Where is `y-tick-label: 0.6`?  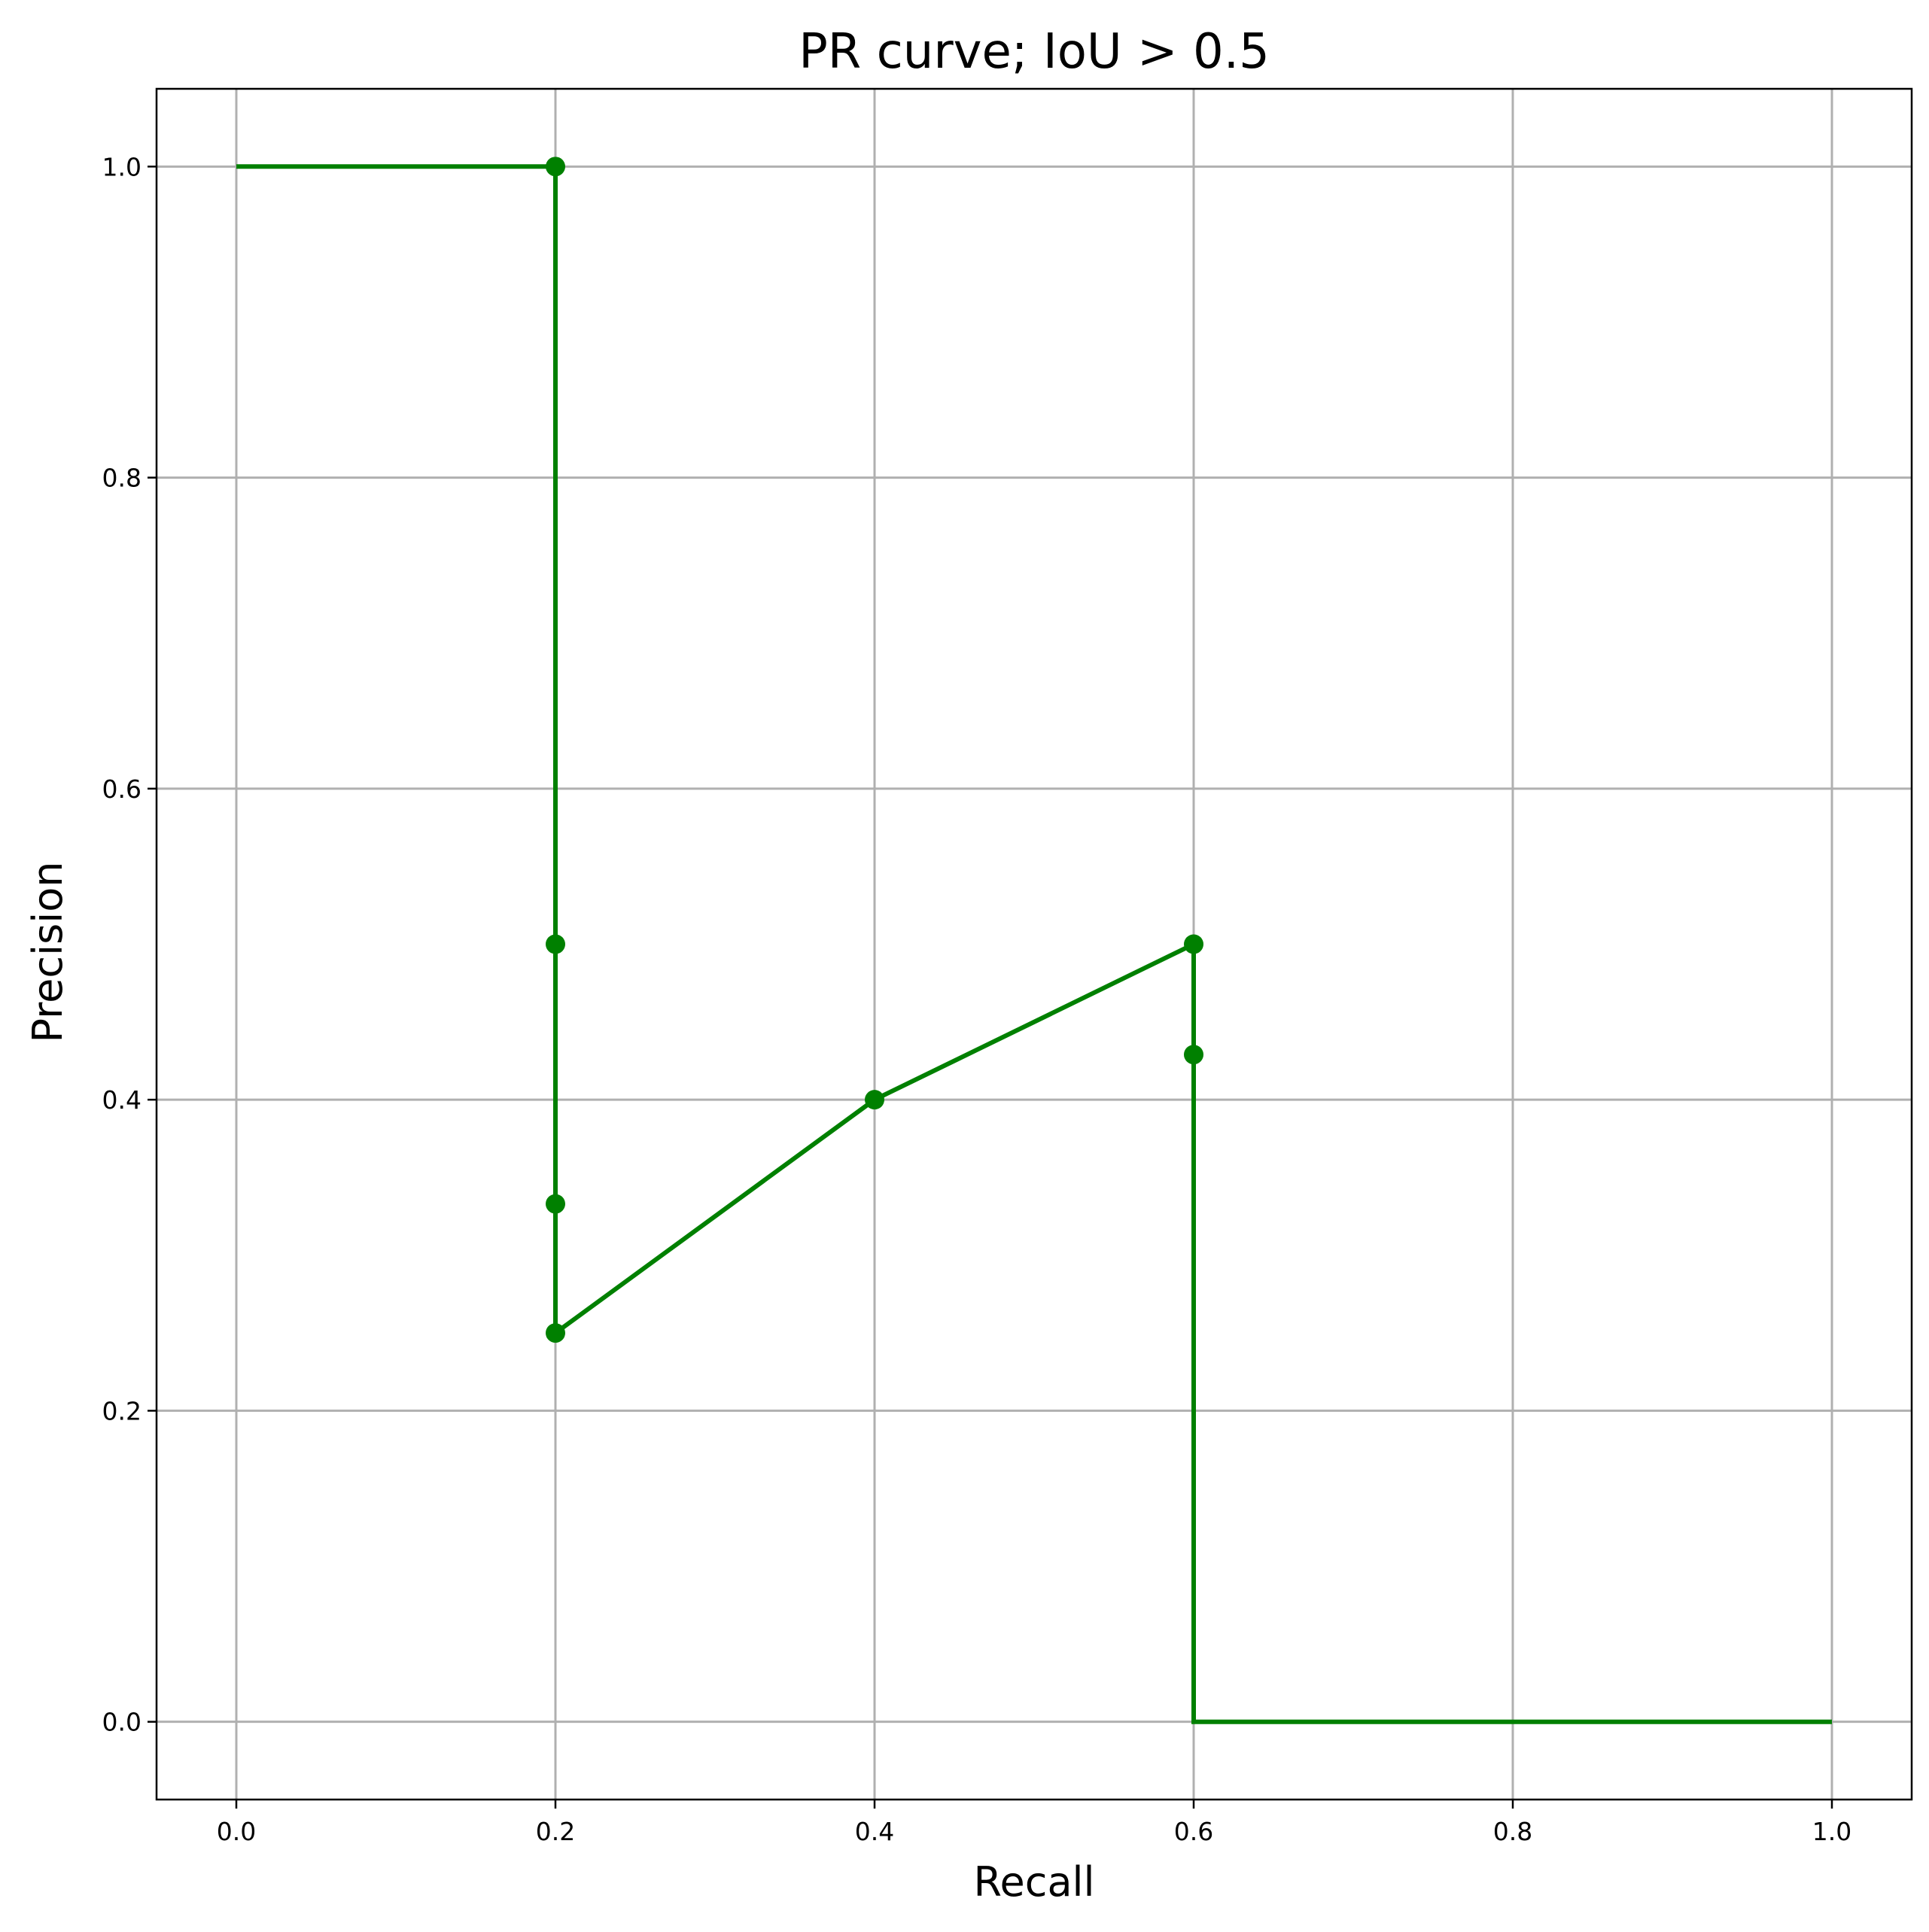
y-tick-label: 0.6 is located at coordinates (122, 789).